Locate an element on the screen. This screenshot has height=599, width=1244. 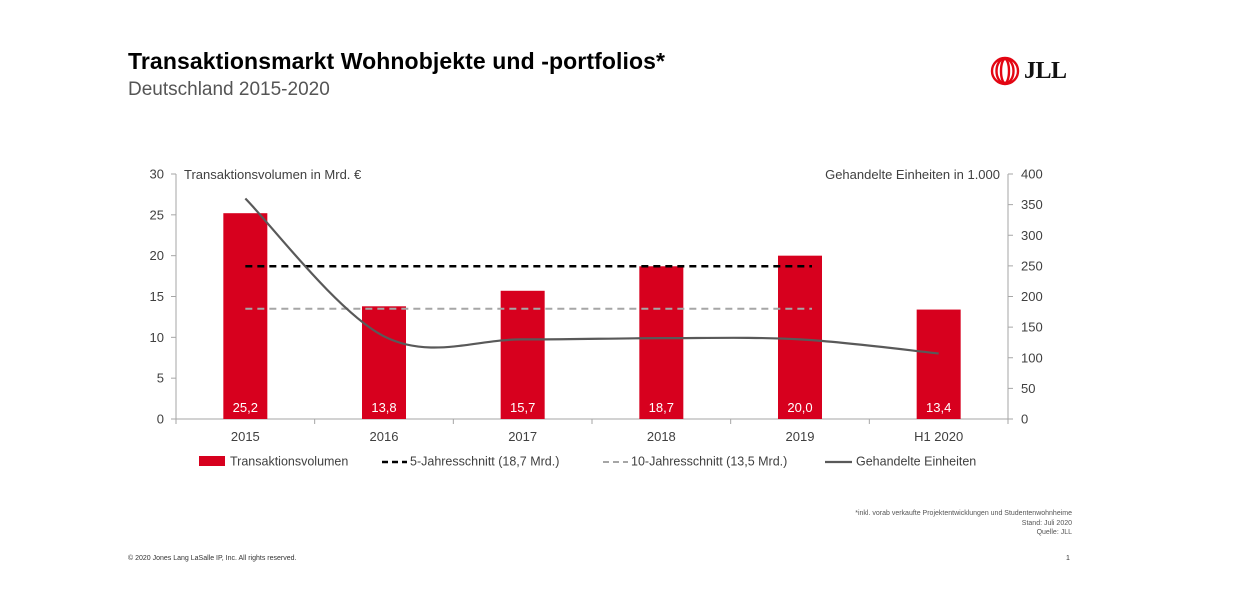
legend-label-ten-year-average: 10-Jahresschnitt (13,5 Mrd.) is located at coordinates (709, 462).